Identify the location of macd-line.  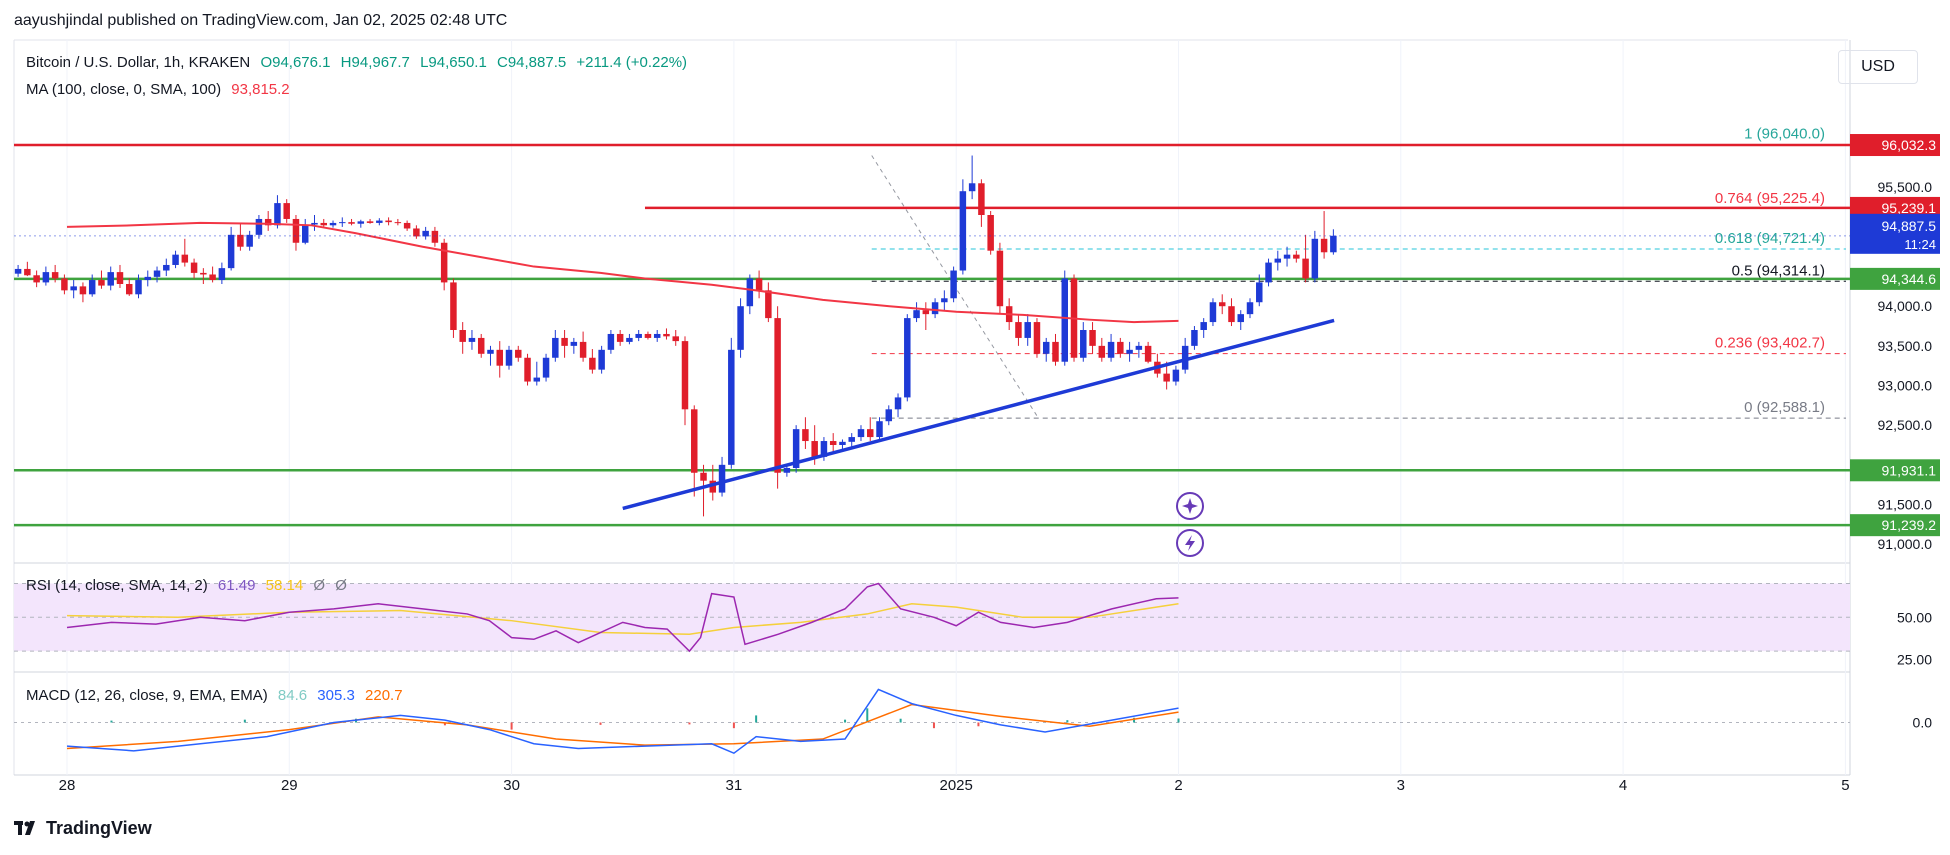
(622, 721).